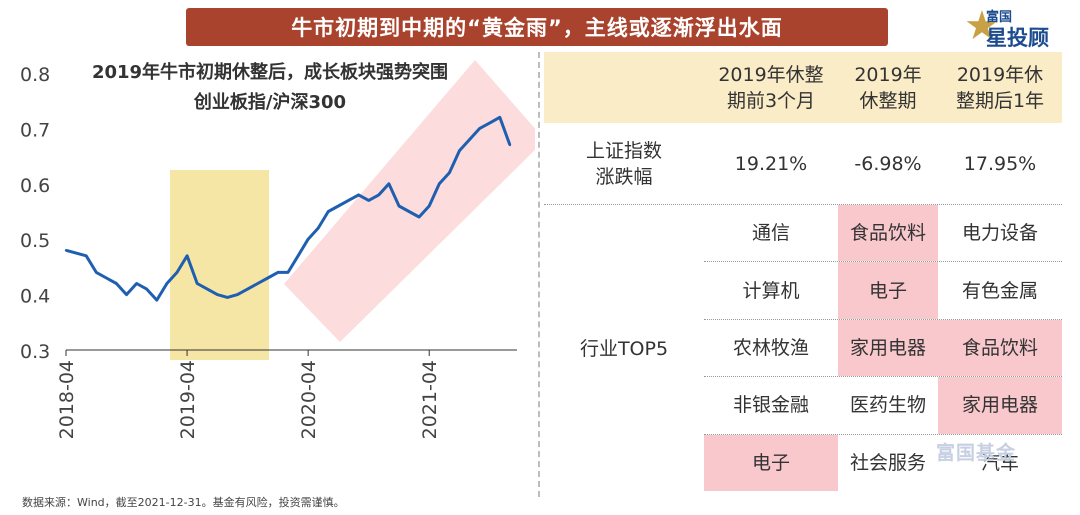 The width and height of the screenshot is (1080, 515). What do you see at coordinates (1017, 38) in the screenshot?
I see `logo-line2: 星投顾` at bounding box center [1017, 38].